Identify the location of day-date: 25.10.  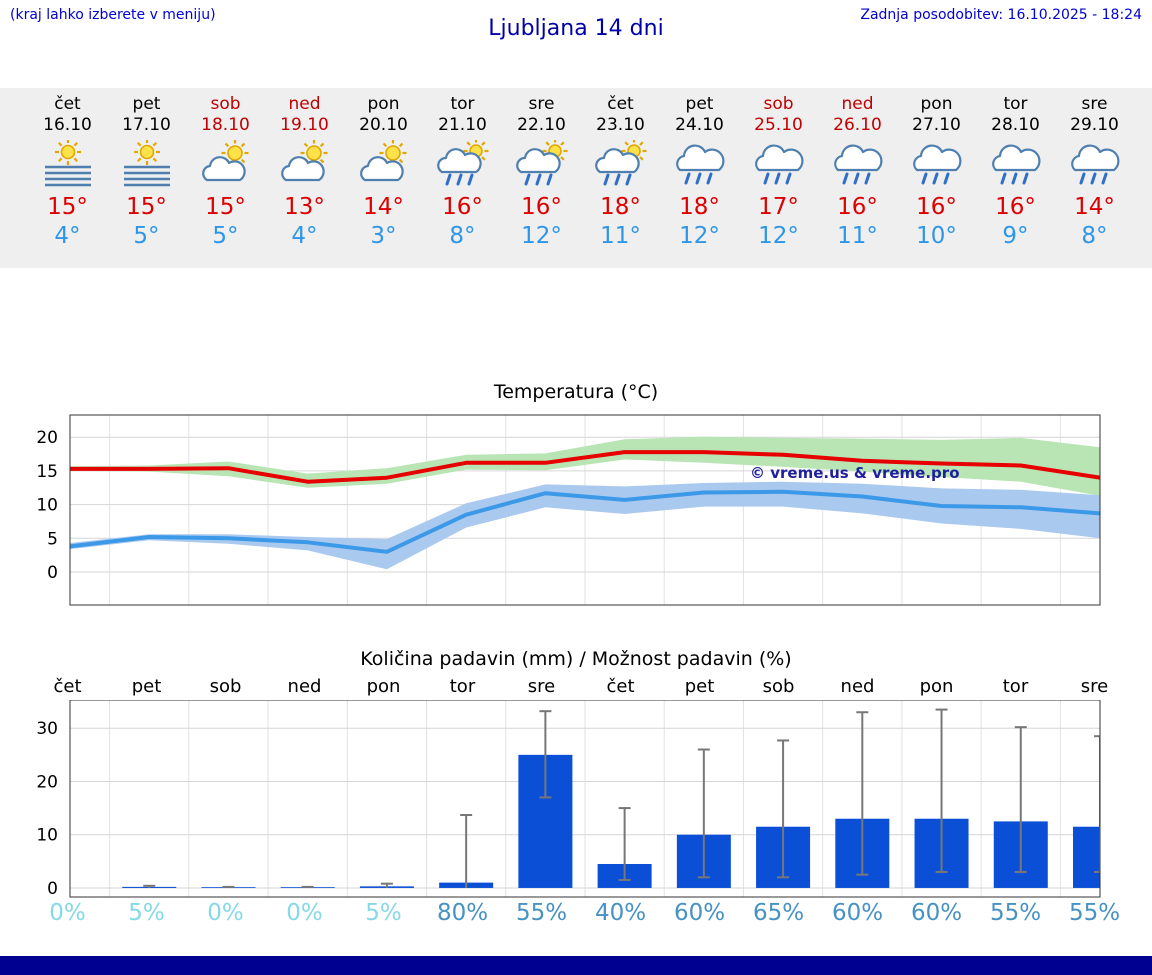
(778, 125).